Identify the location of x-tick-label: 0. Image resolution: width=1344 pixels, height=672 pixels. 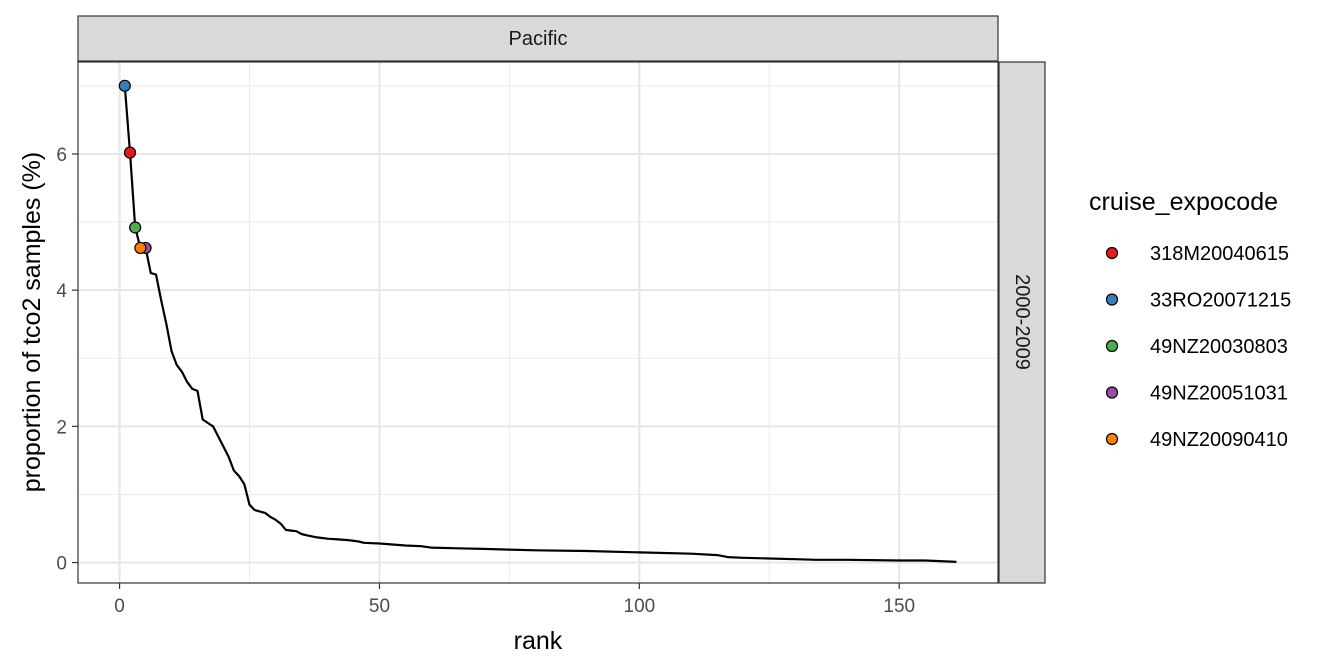
(119, 606).